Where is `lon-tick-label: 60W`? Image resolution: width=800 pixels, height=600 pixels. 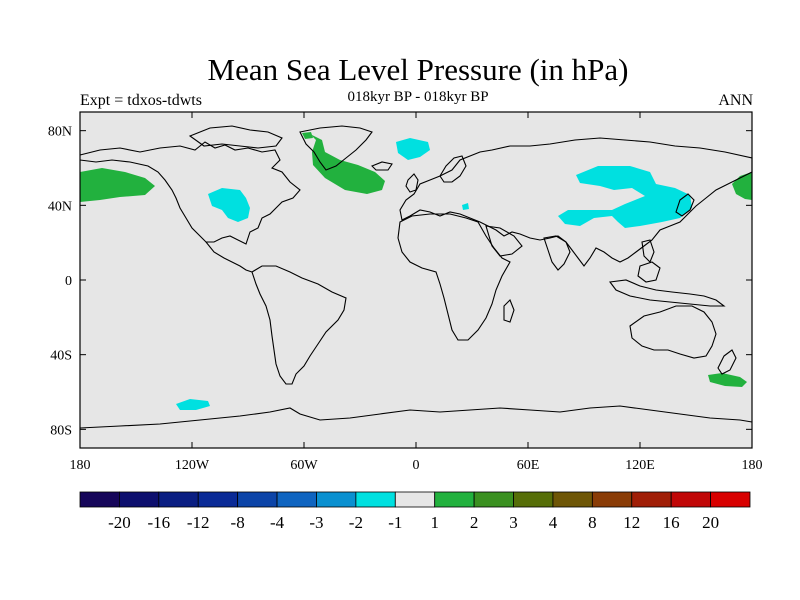
lon-tick-label: 60W is located at coordinates (304, 465).